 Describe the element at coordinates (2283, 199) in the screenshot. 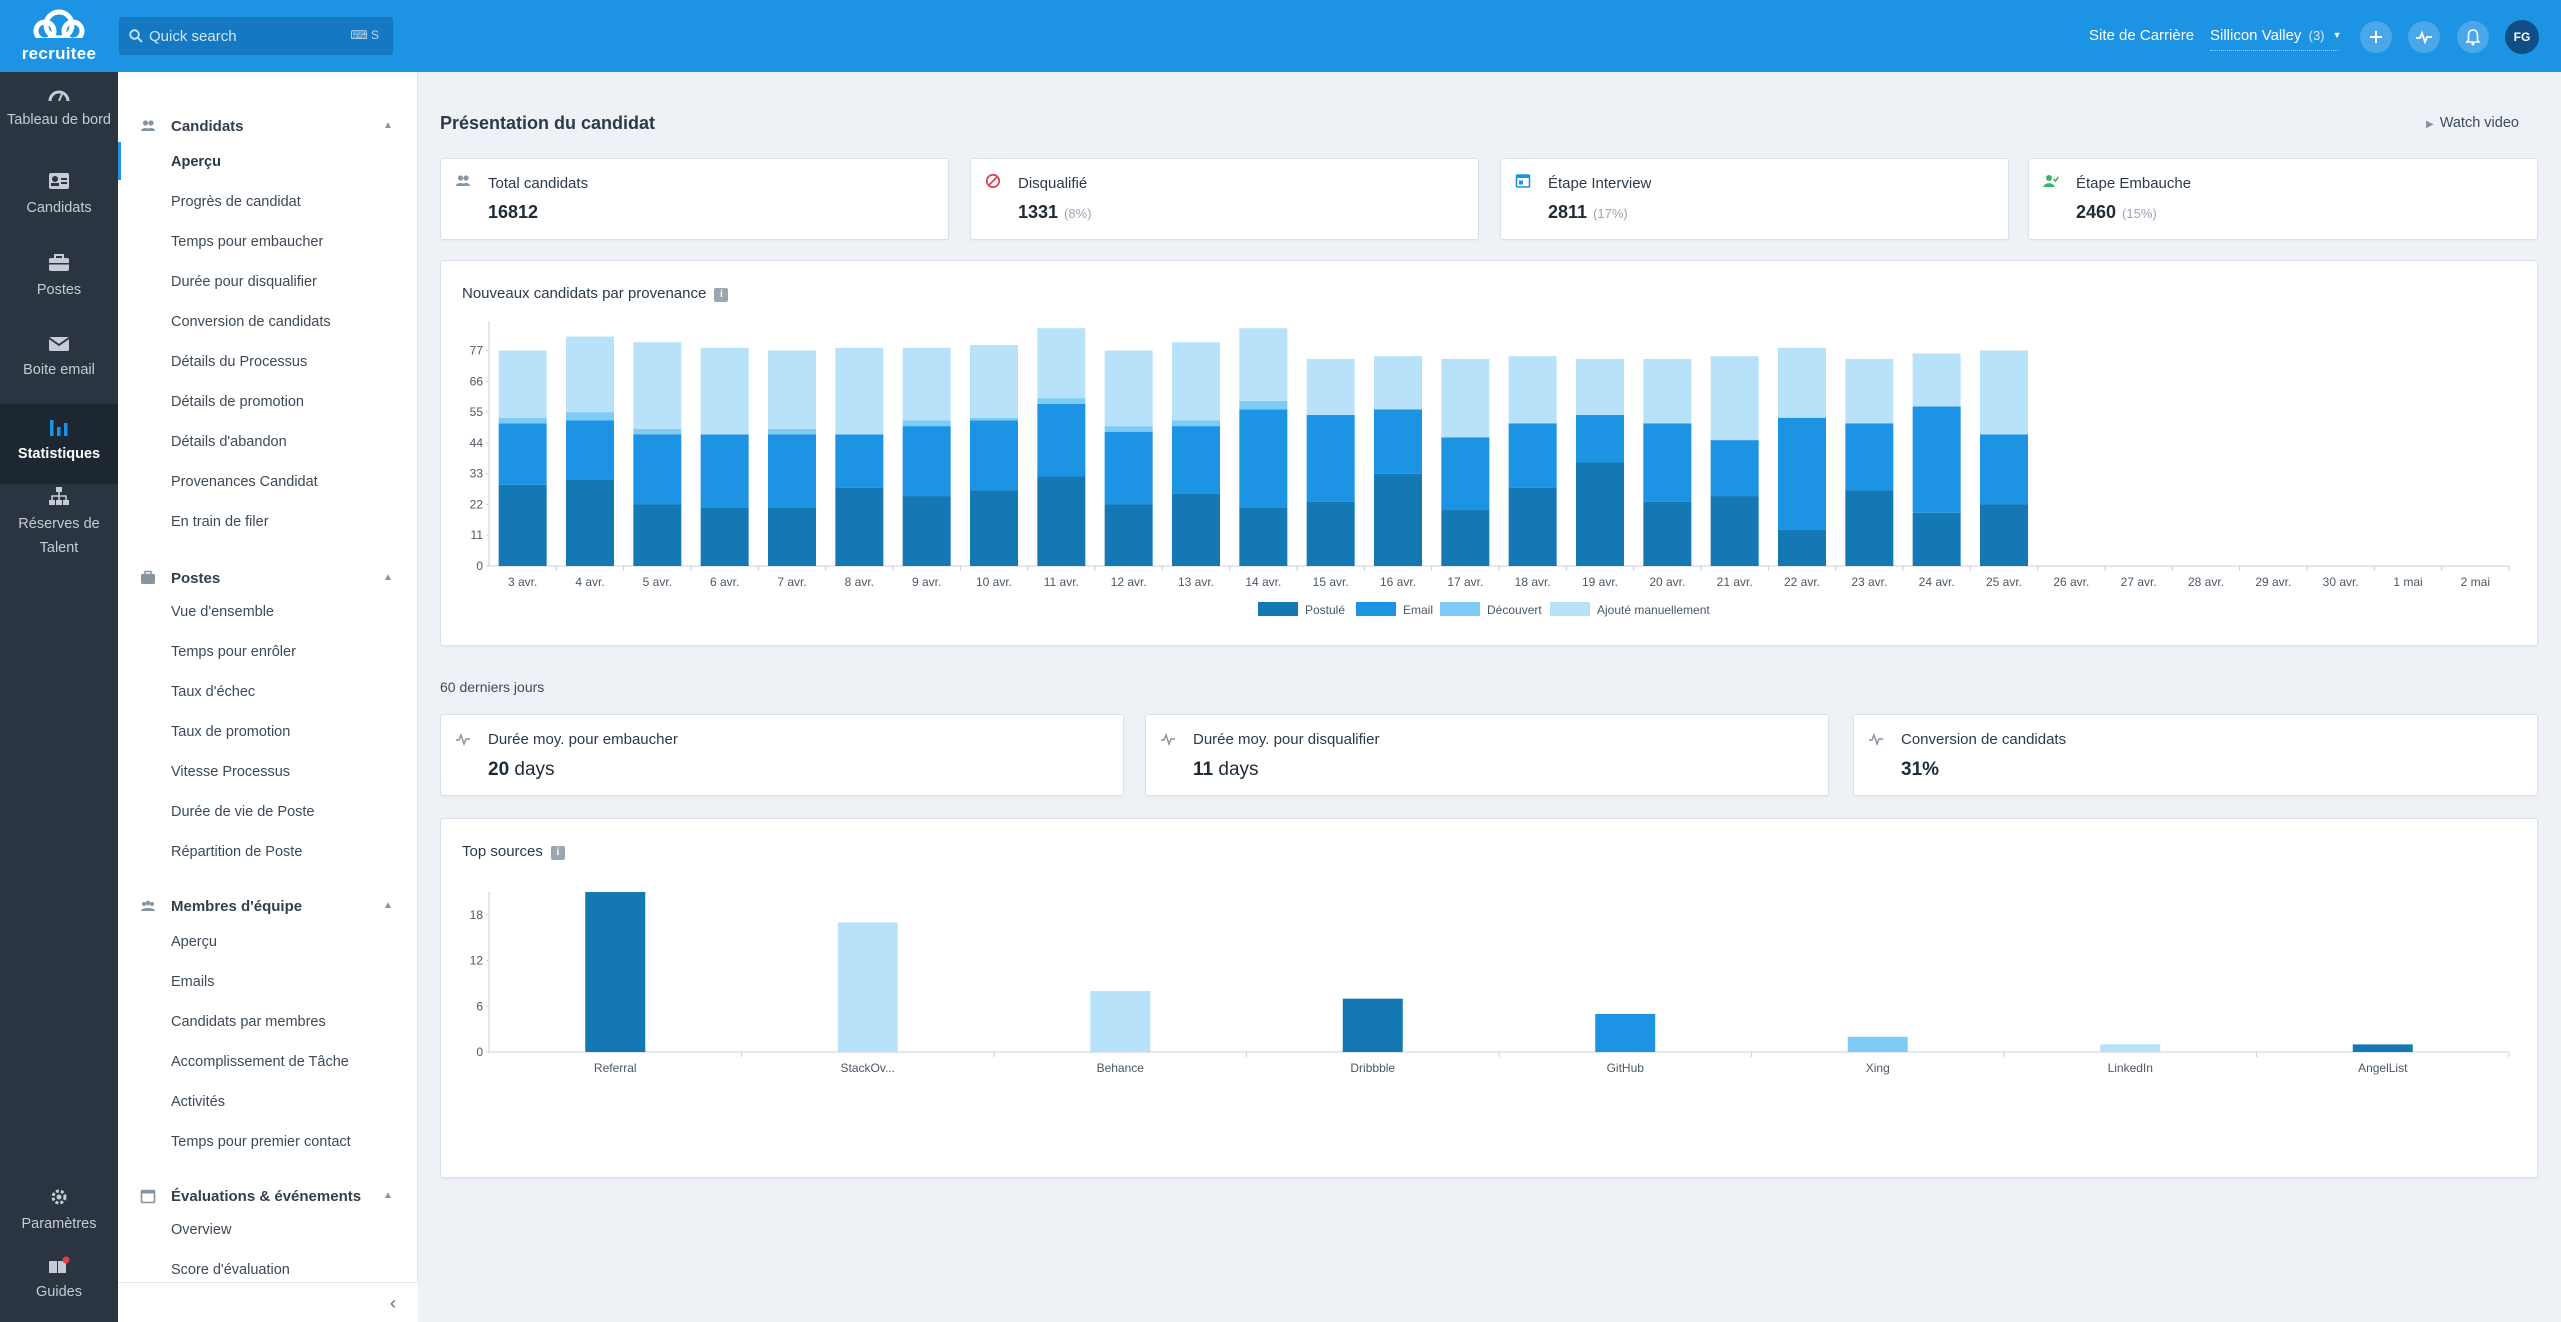

I see `kpi-card-hired: Étape Embauche 2460 (15%)` at that location.